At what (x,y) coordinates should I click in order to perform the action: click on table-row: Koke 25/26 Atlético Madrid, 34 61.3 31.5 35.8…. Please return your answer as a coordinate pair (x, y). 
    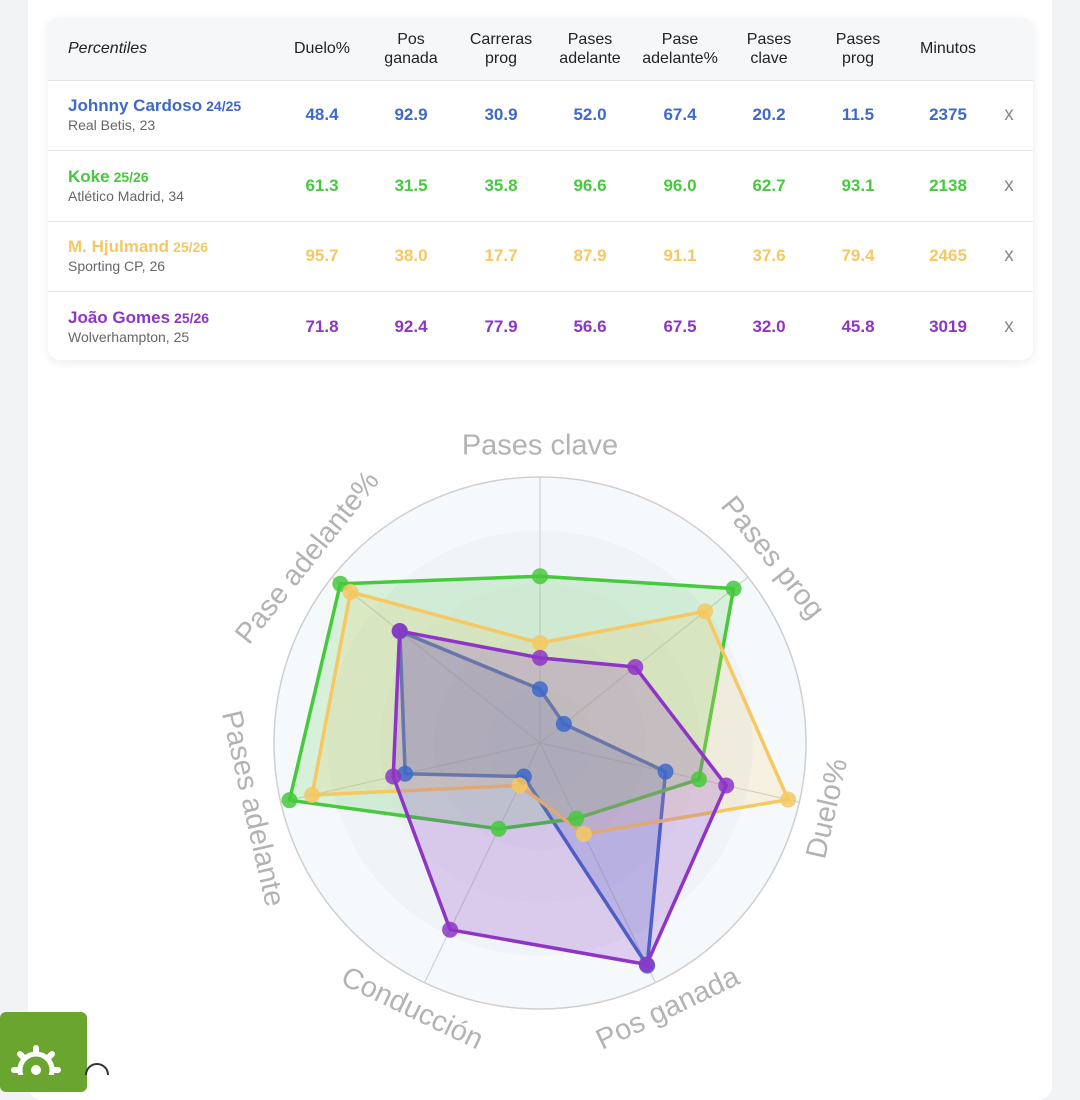
    Looking at the image, I should click on (540, 186).